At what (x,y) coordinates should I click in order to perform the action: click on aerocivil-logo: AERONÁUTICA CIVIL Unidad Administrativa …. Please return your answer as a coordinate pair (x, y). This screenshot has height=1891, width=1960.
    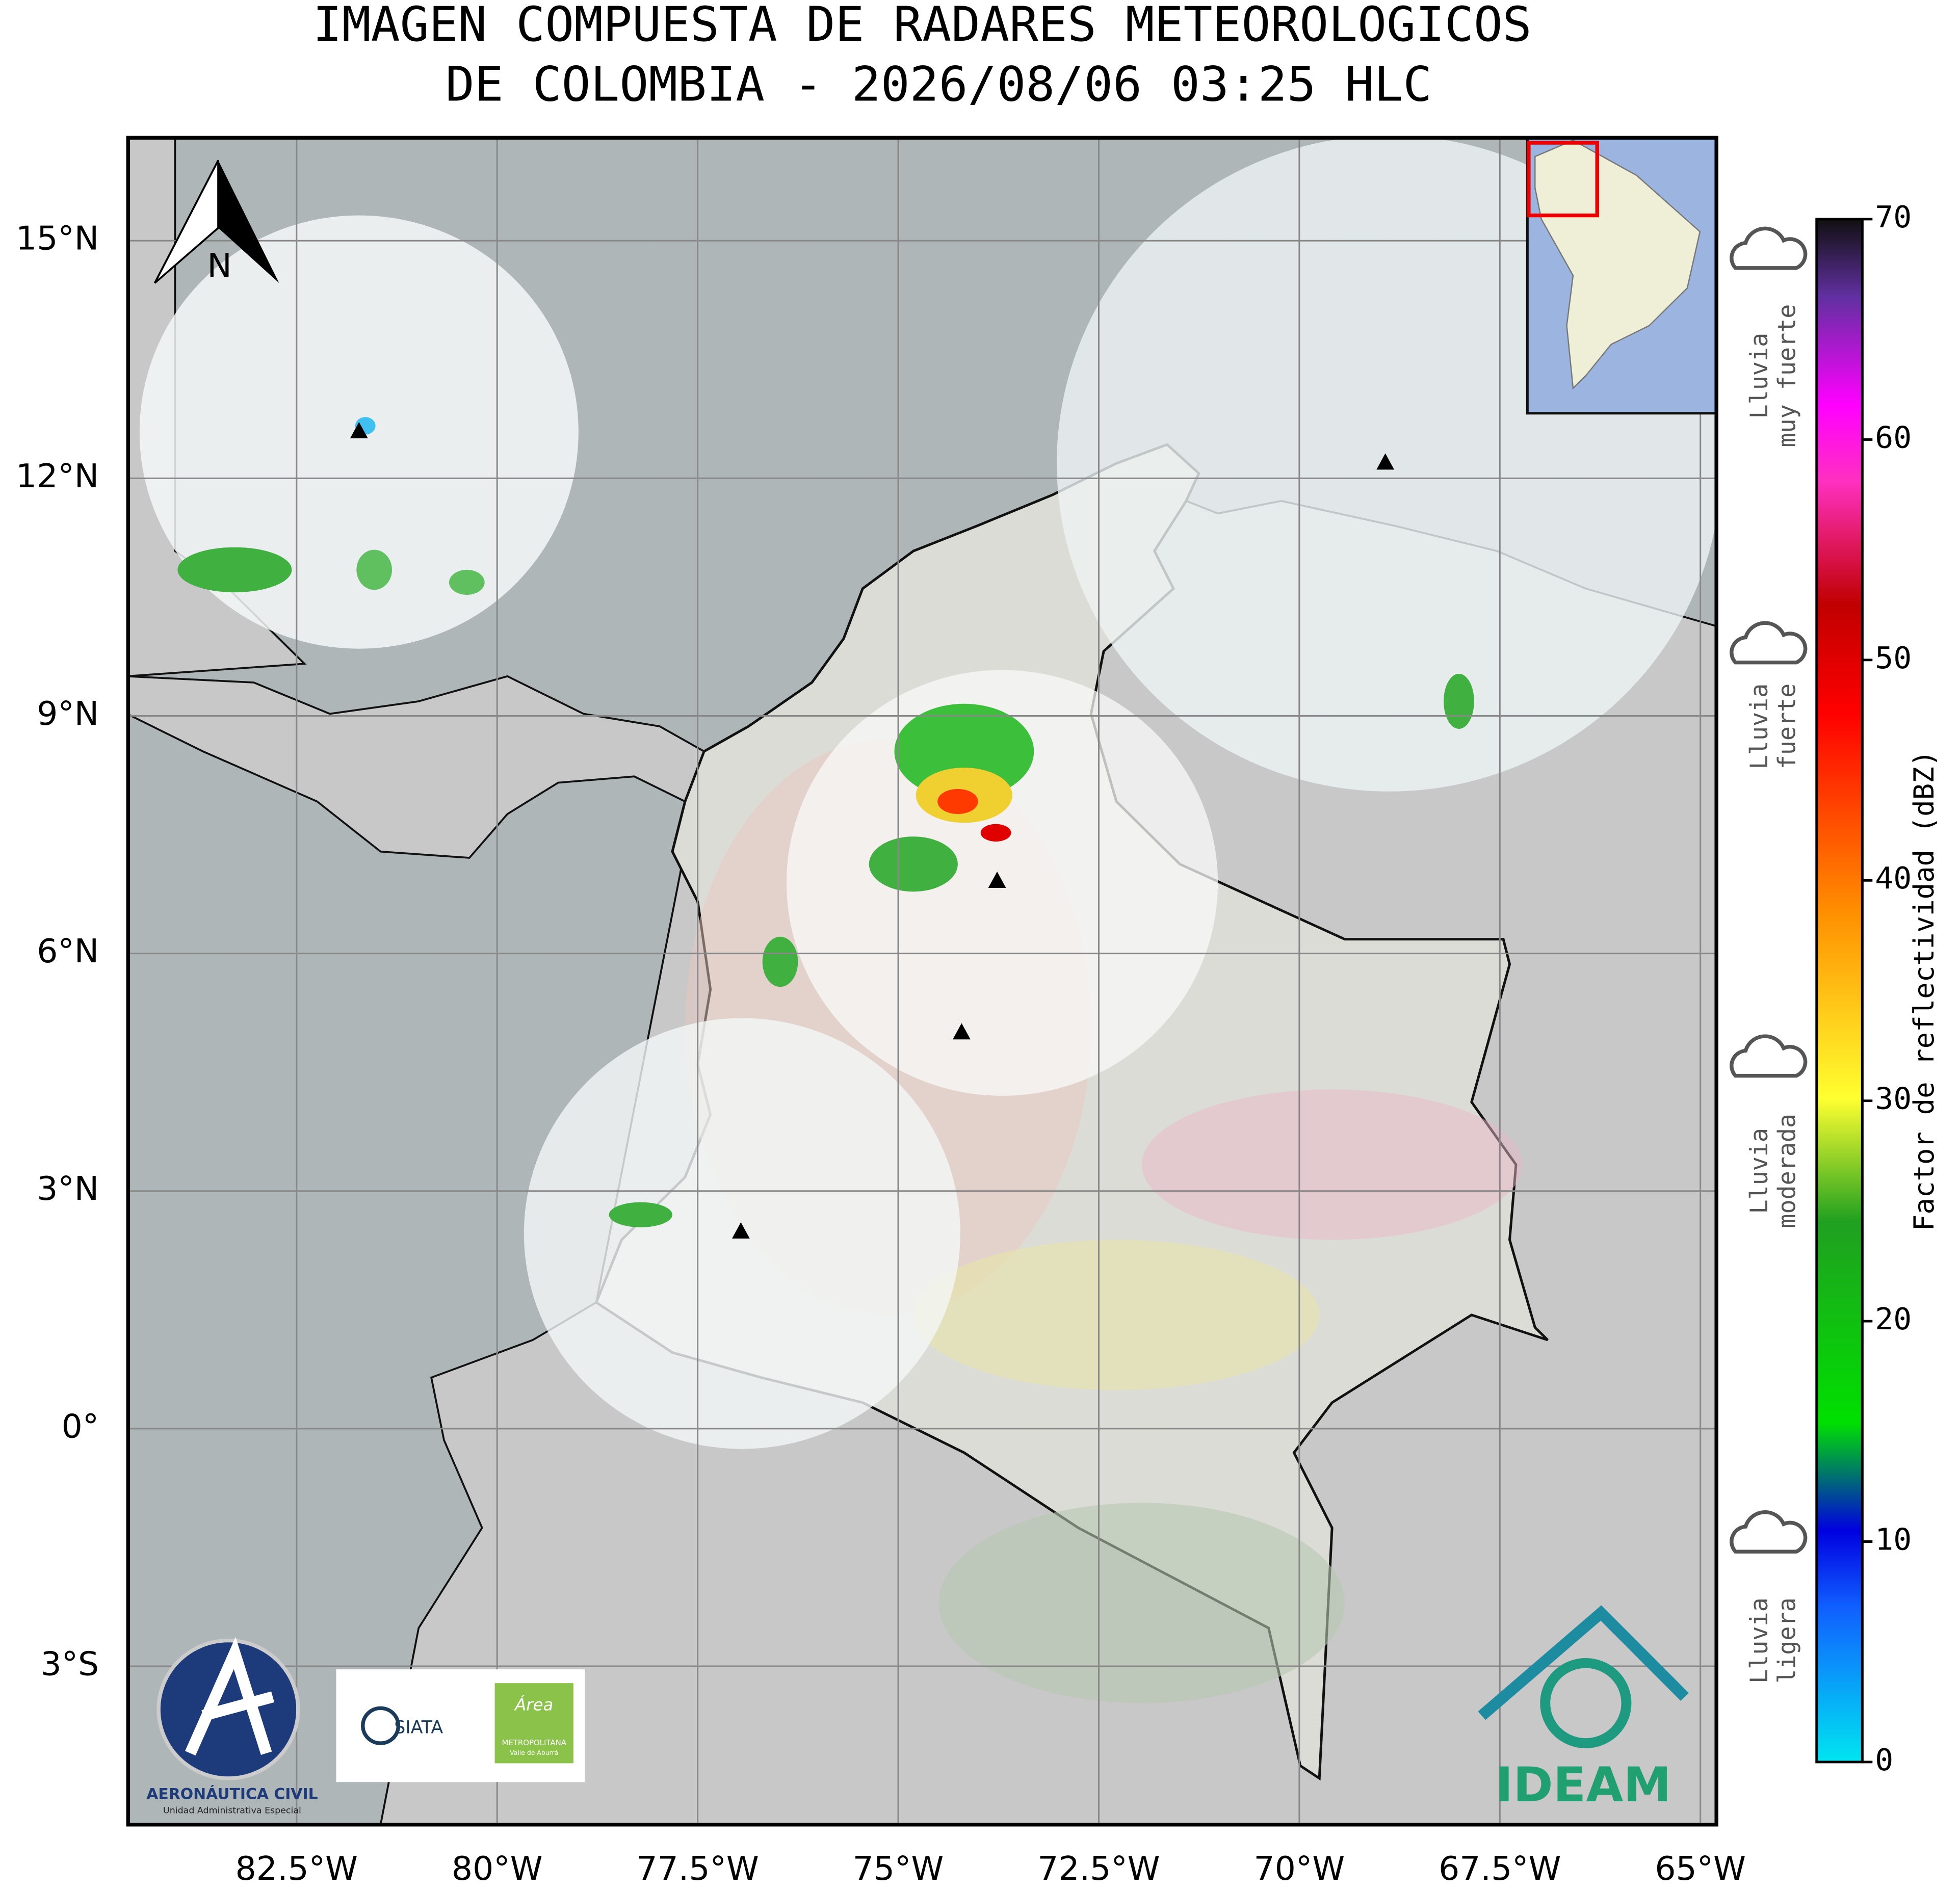
    Looking at the image, I should click on (232, 1726).